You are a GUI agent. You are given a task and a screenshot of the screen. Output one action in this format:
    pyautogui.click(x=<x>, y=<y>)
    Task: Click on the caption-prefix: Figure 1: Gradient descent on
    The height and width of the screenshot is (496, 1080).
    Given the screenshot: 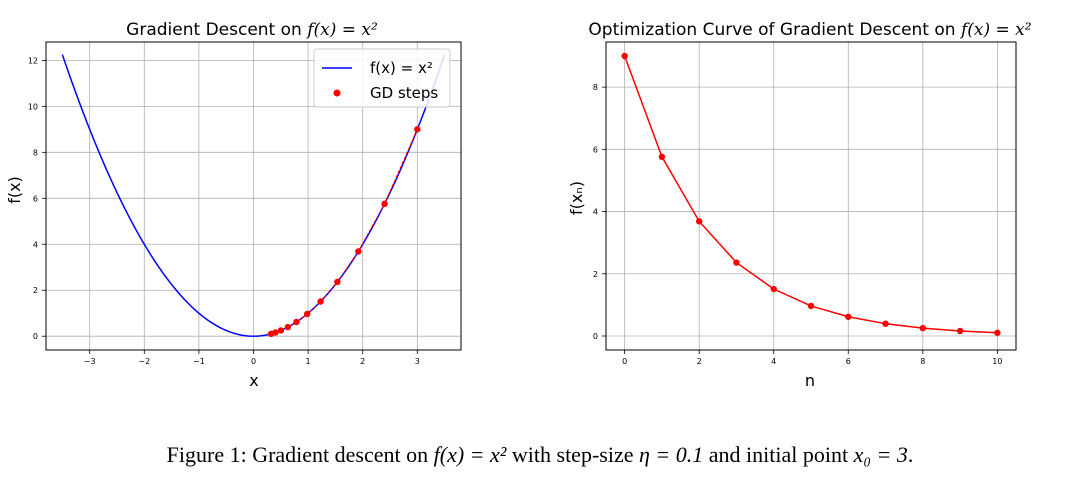 What is the action you would take?
    pyautogui.click(x=300, y=454)
    